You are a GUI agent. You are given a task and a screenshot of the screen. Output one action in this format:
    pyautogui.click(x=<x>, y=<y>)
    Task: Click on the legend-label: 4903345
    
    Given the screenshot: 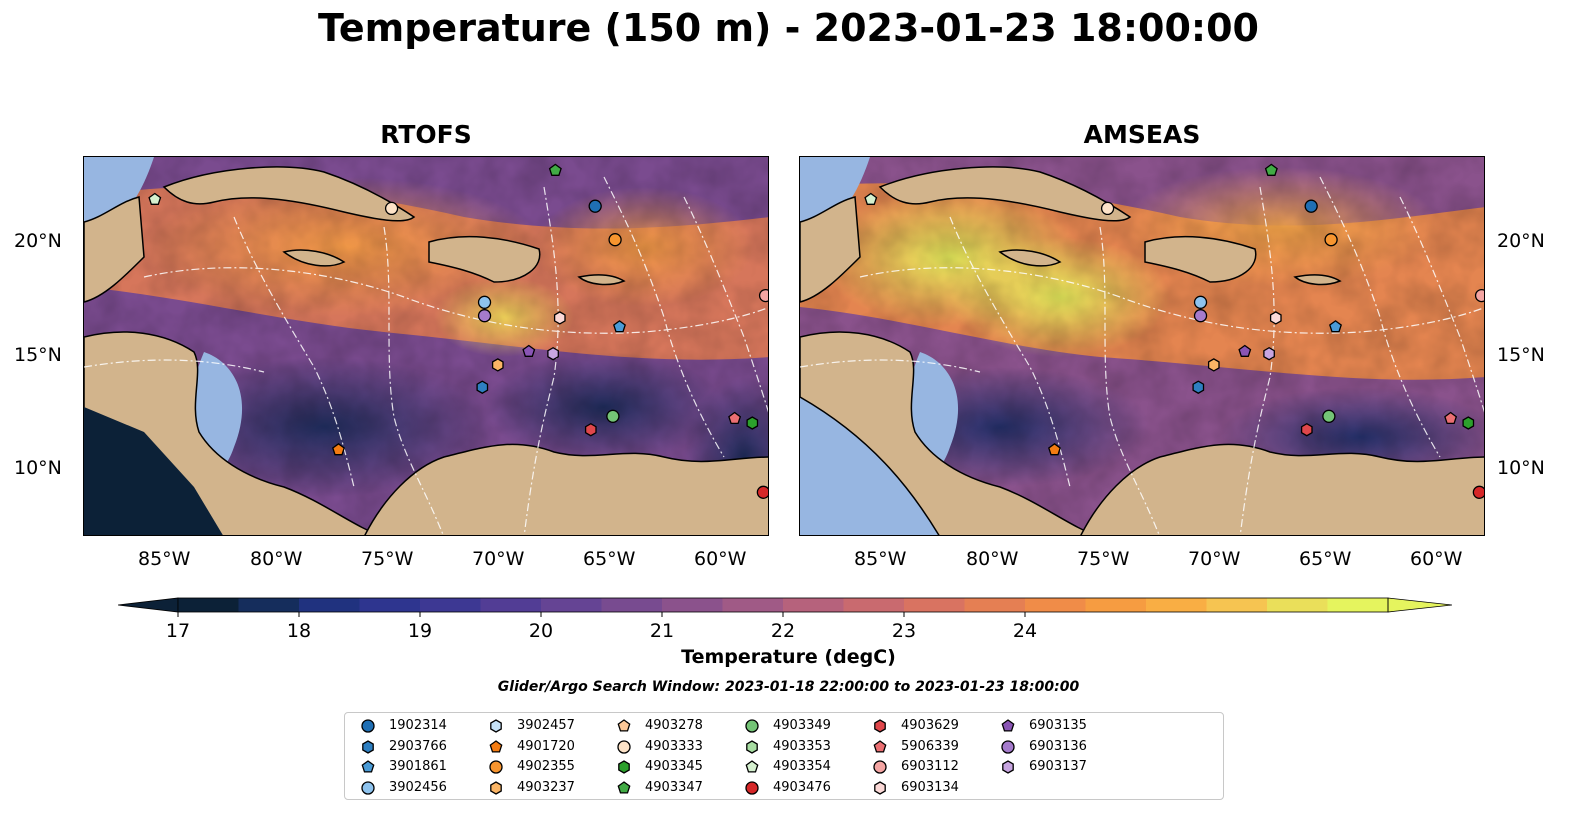 What is the action you would take?
    pyautogui.click(x=674, y=766)
    